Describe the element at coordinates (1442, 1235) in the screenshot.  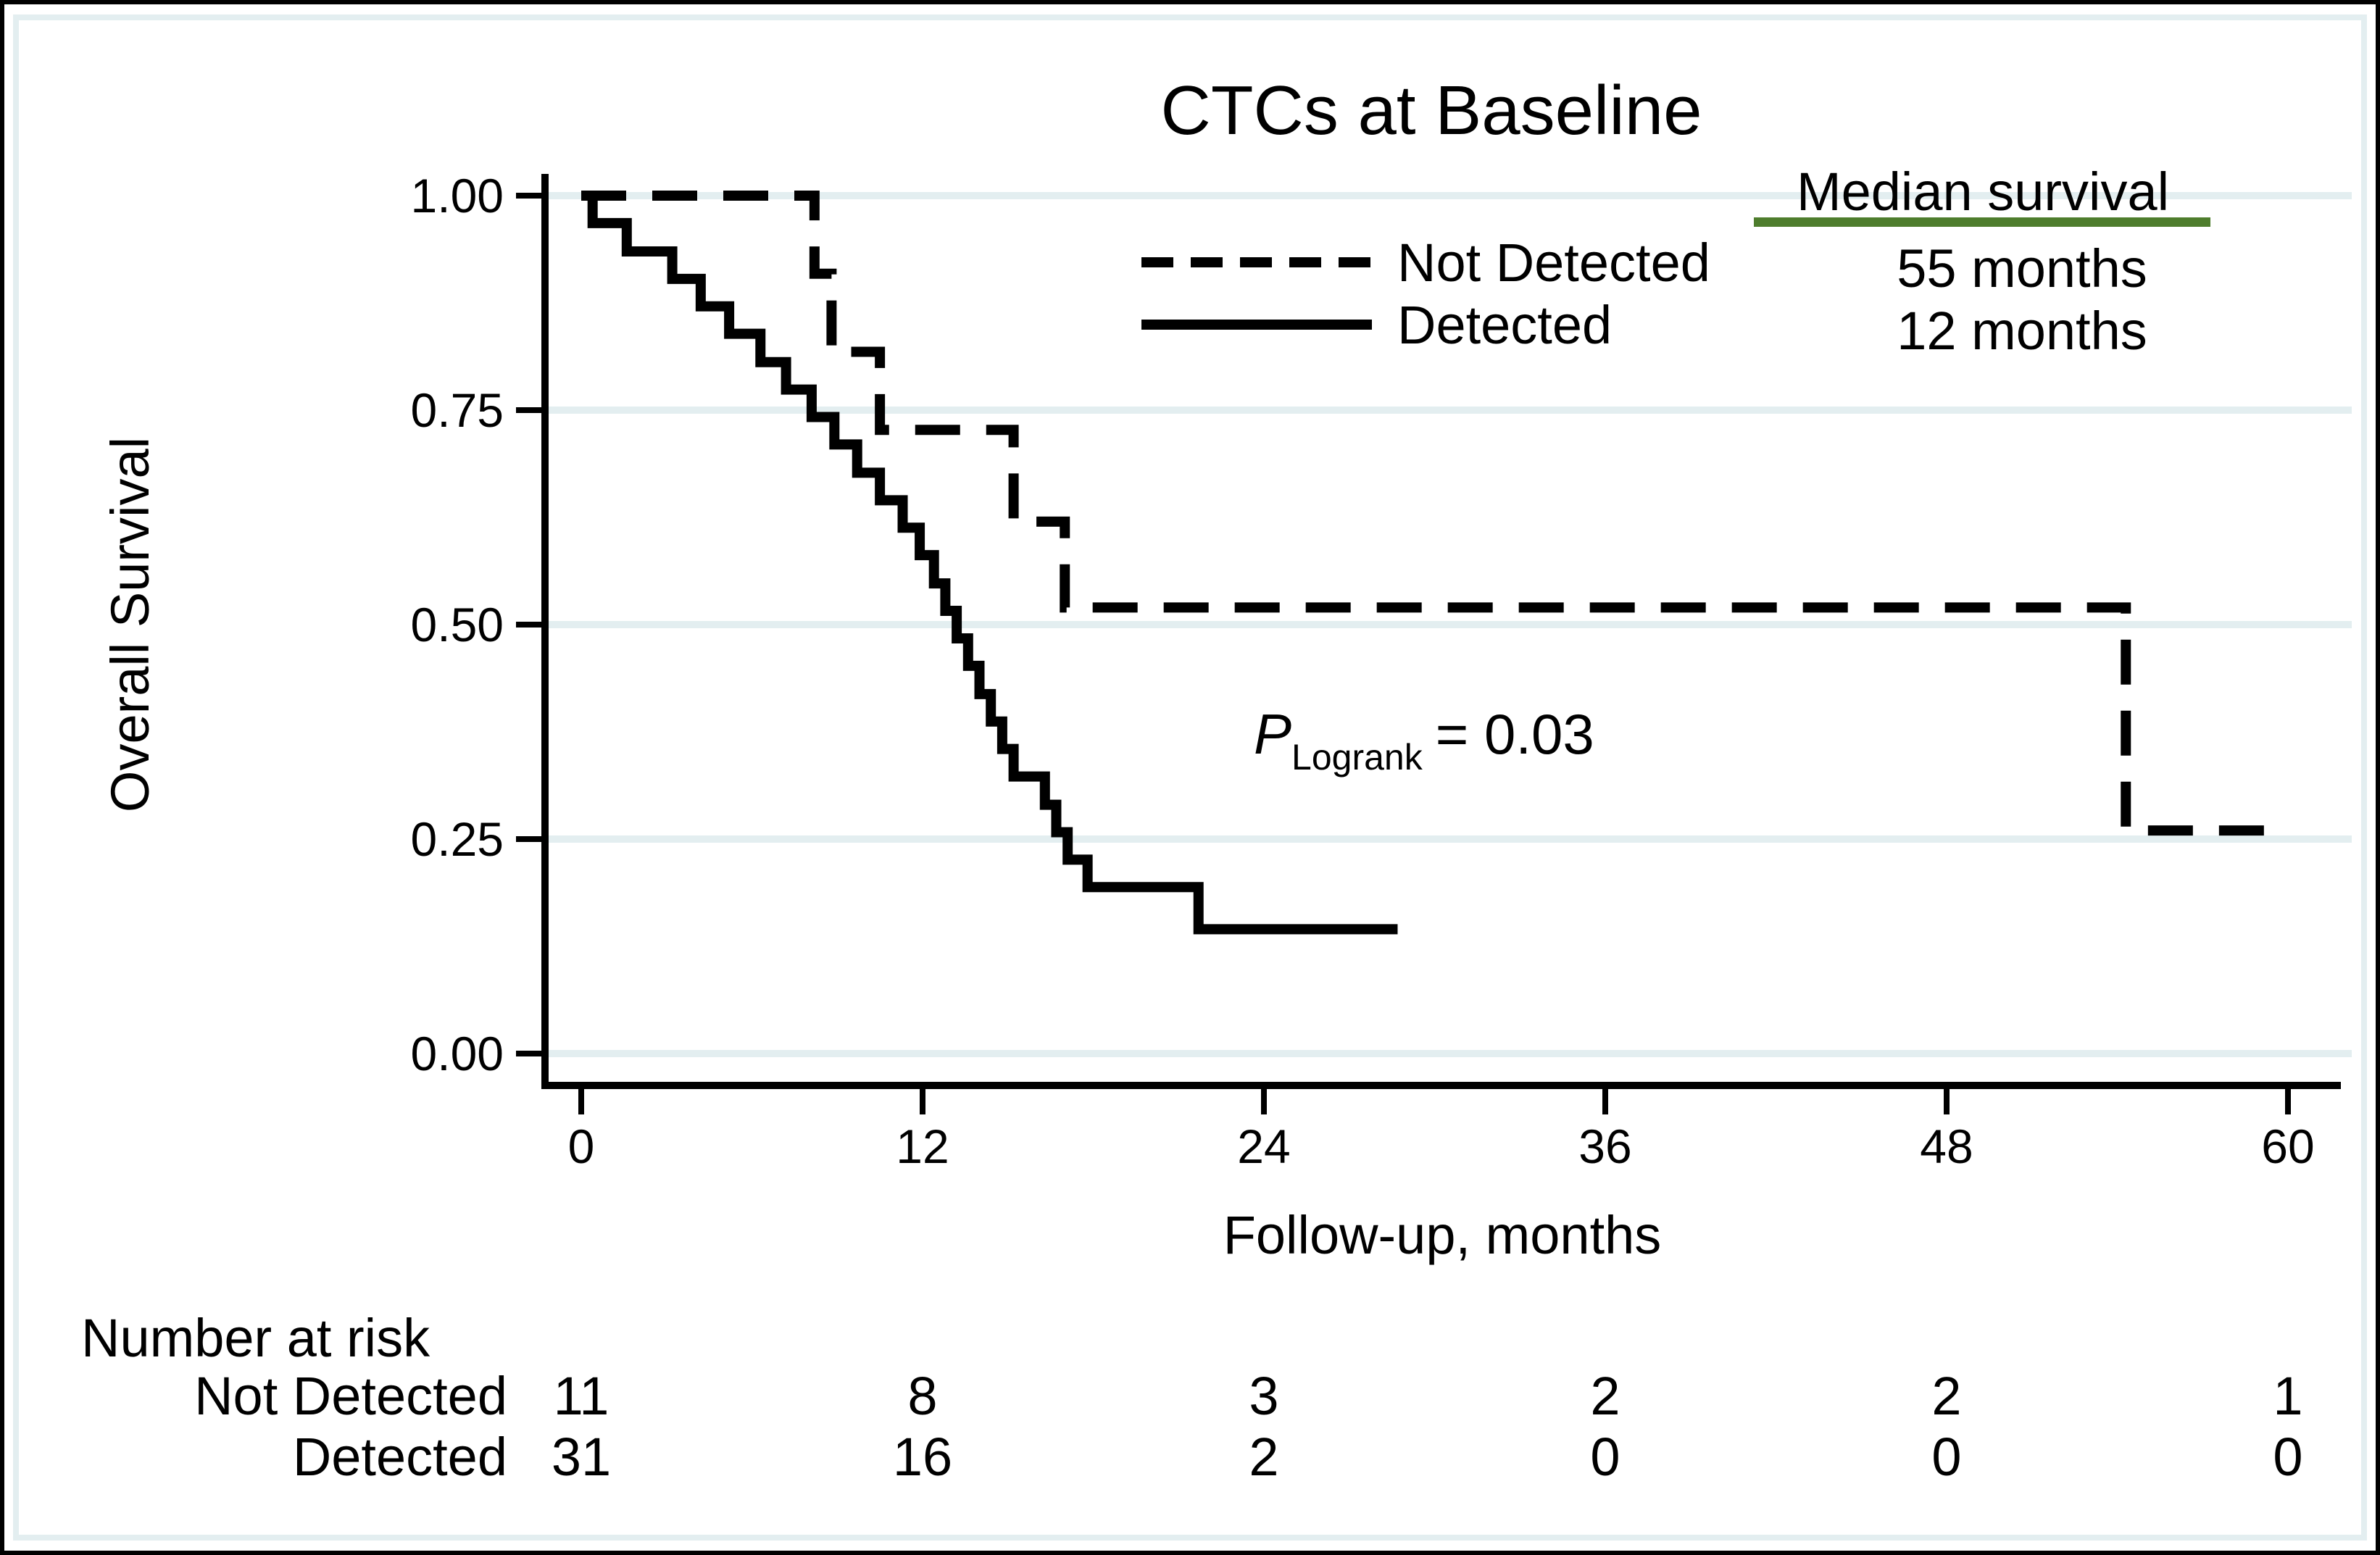
I see `x-axis-title: Follow-up, months` at that location.